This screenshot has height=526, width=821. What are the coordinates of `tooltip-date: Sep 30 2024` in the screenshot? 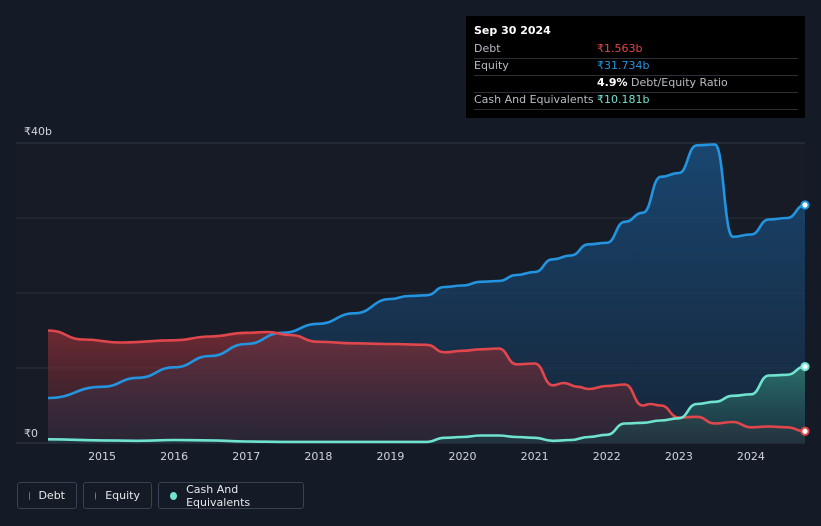 It's located at (512, 30).